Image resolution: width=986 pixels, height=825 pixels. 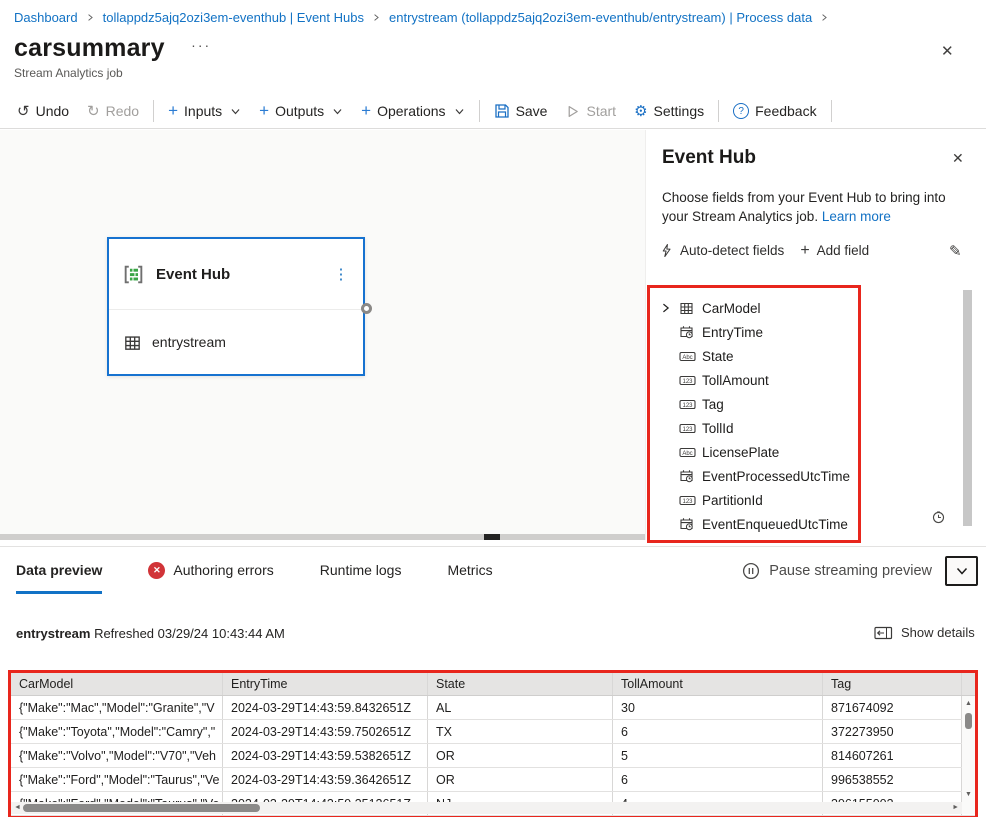 What do you see at coordinates (117, 684) in the screenshot?
I see `column-header: CarModel` at bounding box center [117, 684].